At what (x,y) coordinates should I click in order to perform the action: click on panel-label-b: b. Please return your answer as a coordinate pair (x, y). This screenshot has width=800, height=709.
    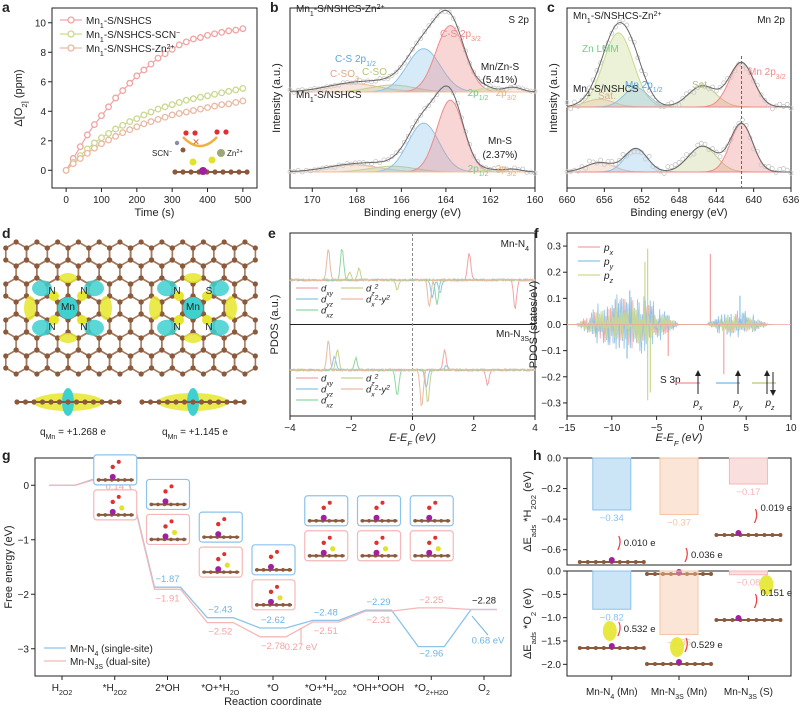
    Looking at the image, I should click on (274, 7).